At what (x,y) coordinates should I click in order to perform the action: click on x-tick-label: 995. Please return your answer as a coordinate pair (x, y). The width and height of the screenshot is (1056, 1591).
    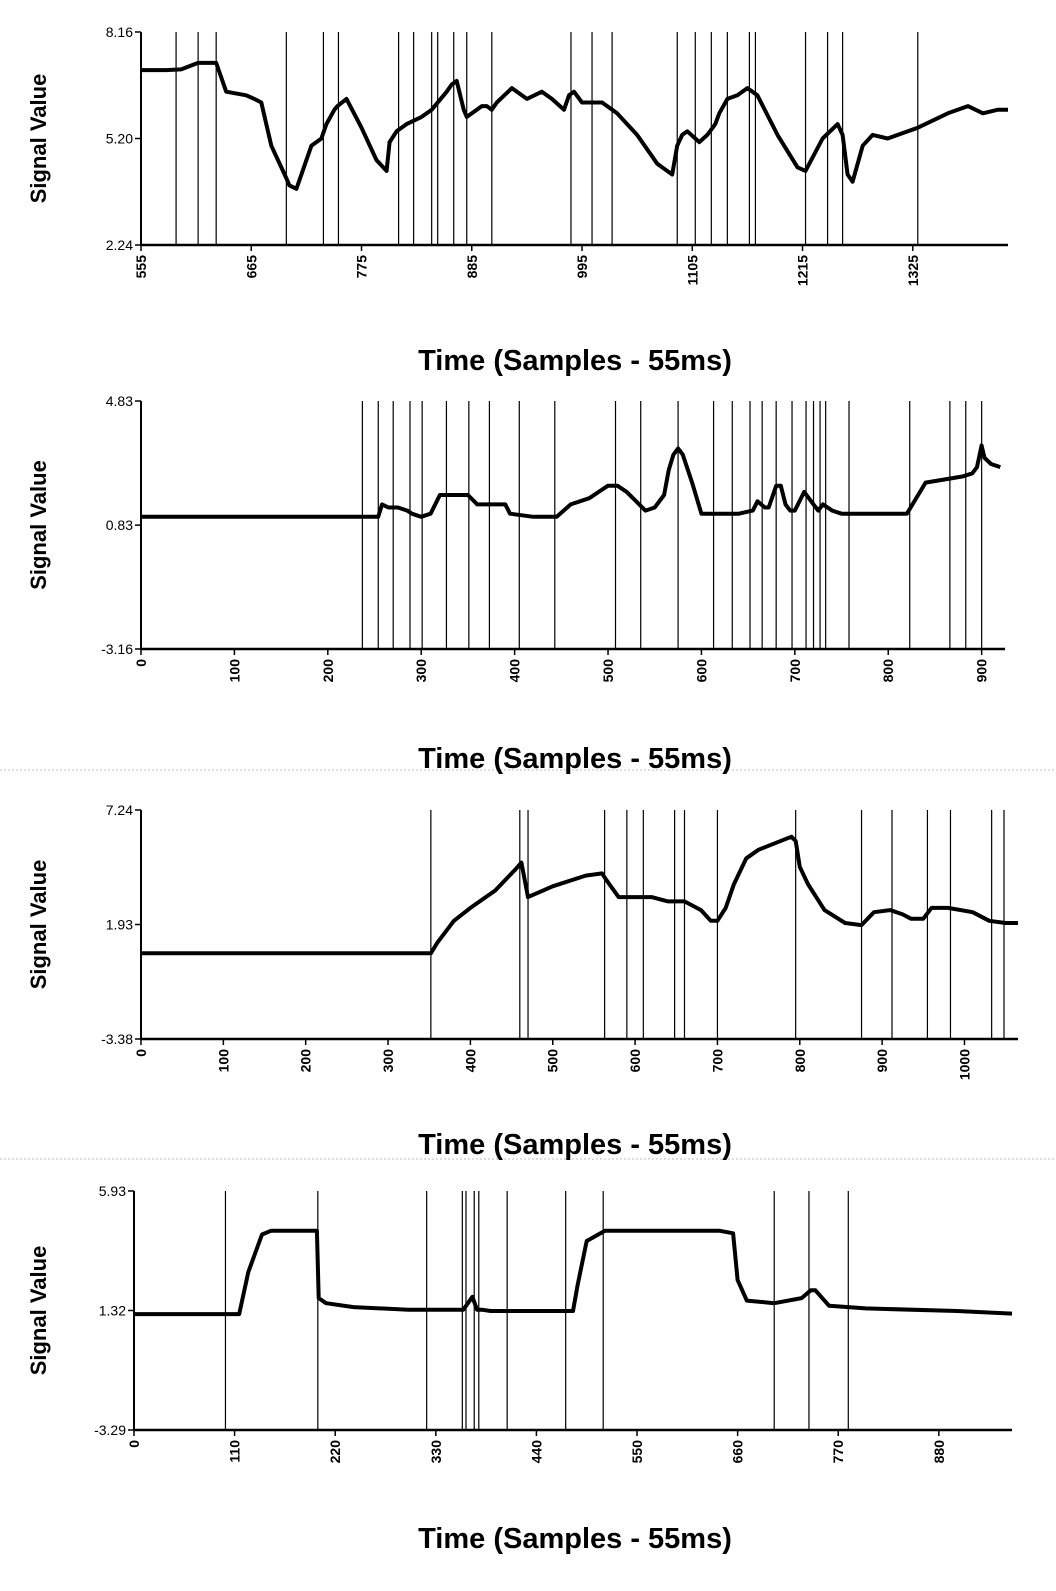
    Looking at the image, I should click on (582, 267).